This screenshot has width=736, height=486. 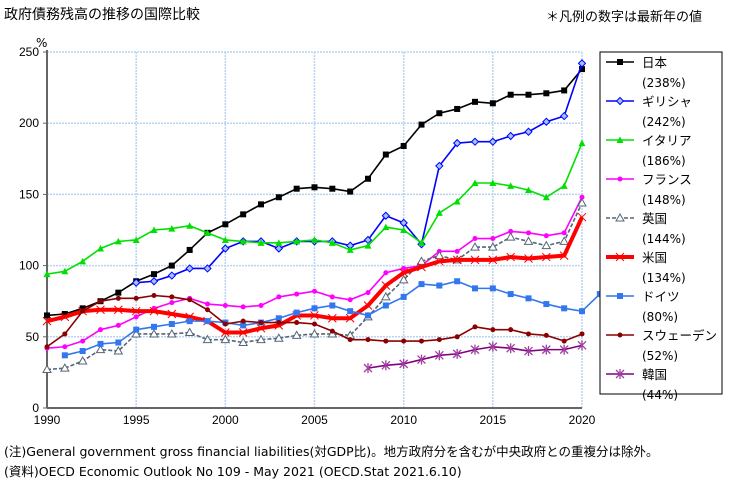 What do you see at coordinates (667, 140) in the screenshot?
I see `legend-label: イタリア` at bounding box center [667, 140].